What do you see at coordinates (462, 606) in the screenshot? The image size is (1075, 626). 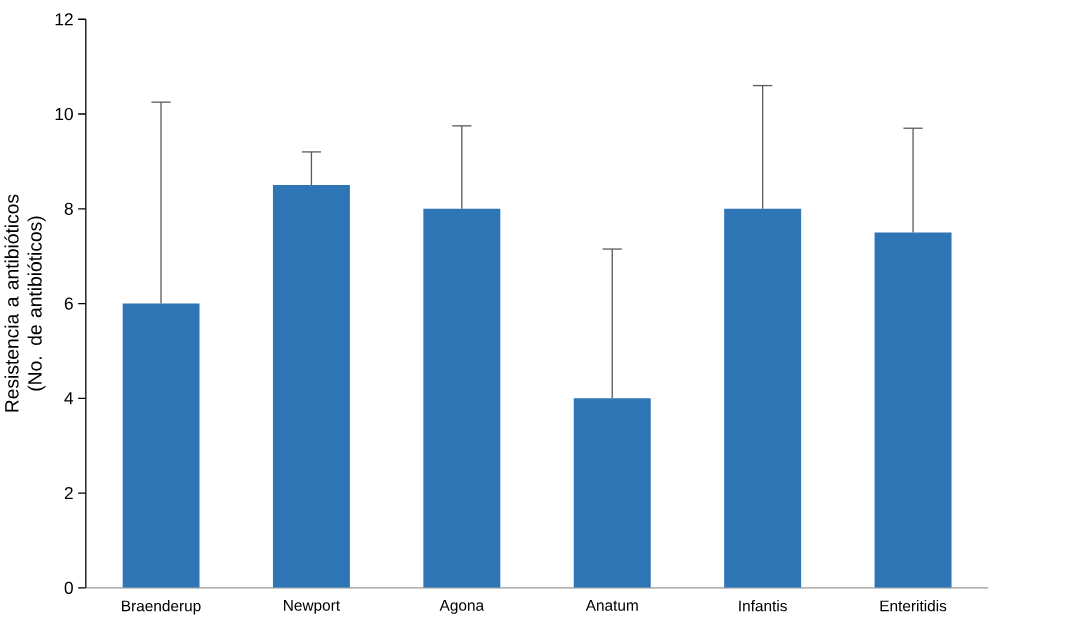 I see `x-tick-label: Agona` at bounding box center [462, 606].